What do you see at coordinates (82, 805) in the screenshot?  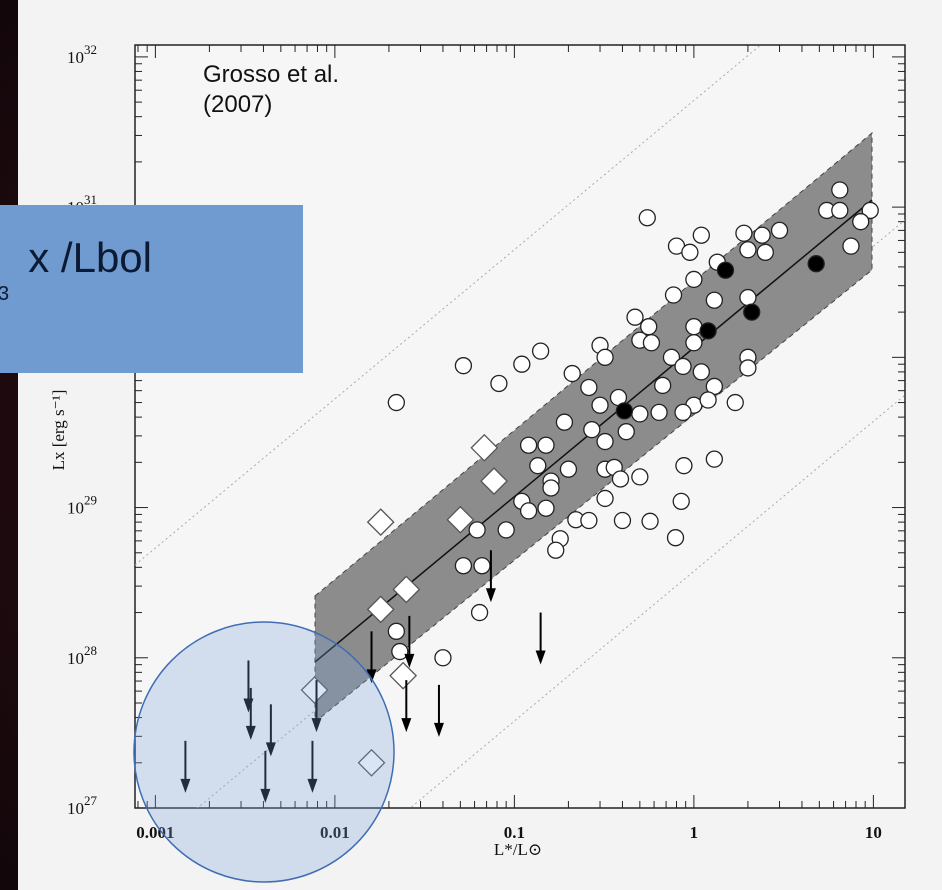 I see `y-tick-label: 1027` at bounding box center [82, 805].